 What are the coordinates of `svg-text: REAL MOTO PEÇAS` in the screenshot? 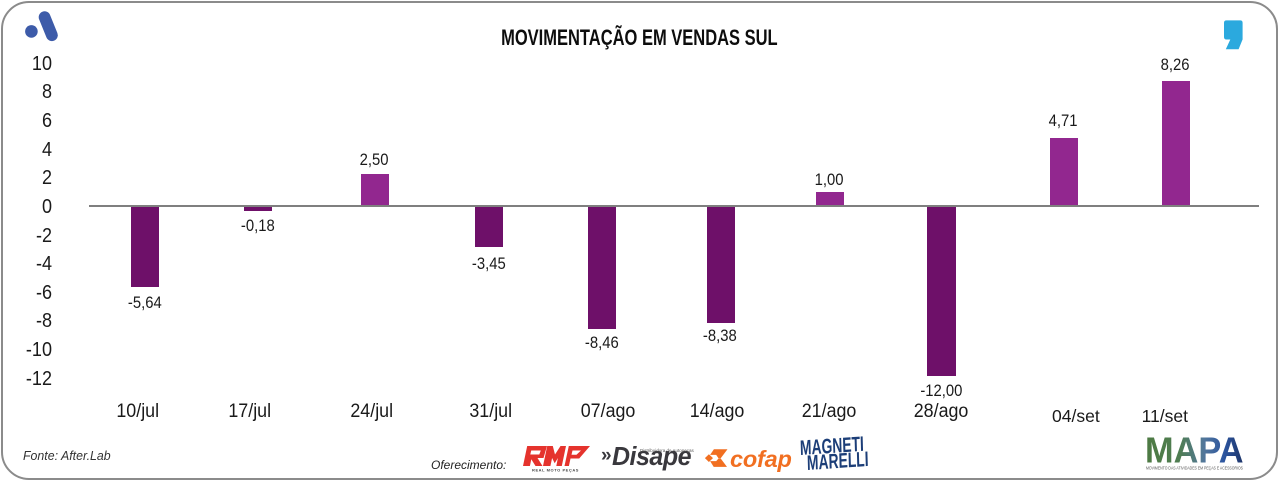 It's located at (555, 469).